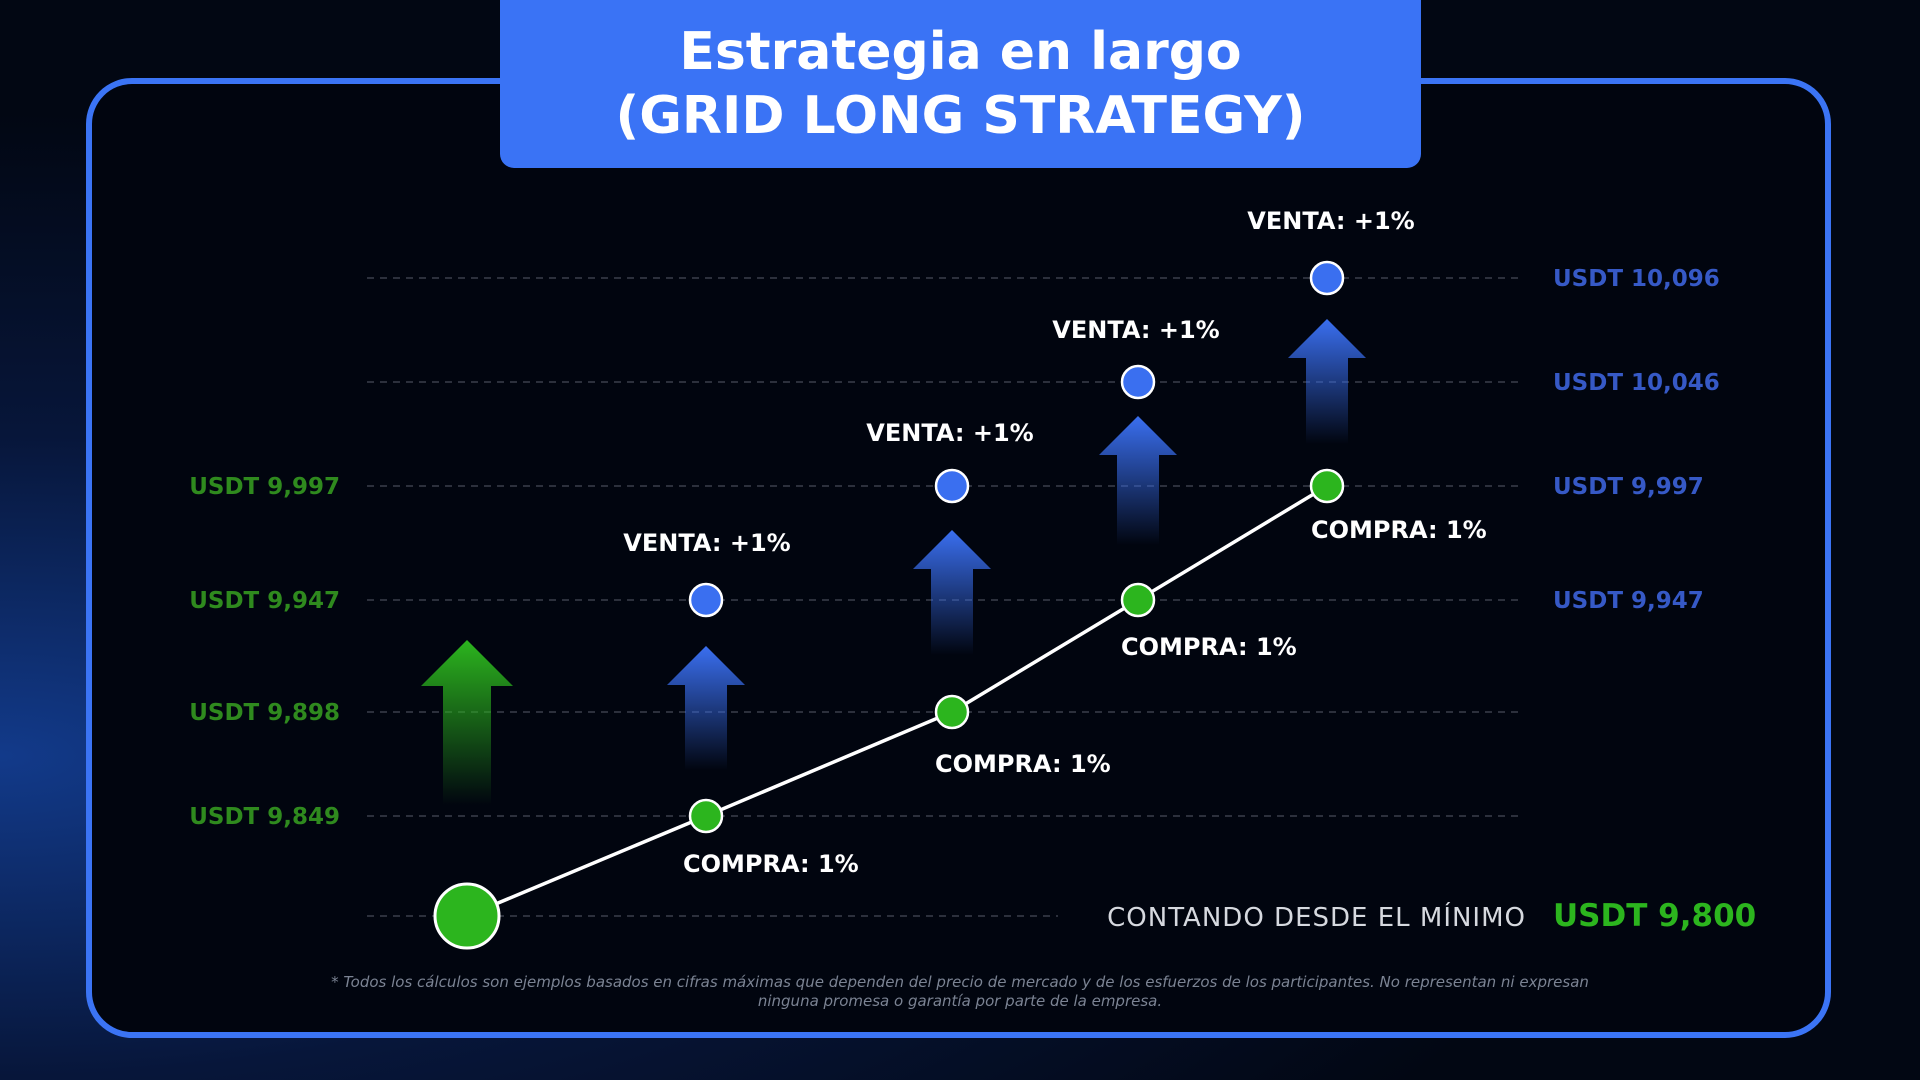 The height and width of the screenshot is (1080, 1920). I want to click on start-up-arrow, so click(467, 722).